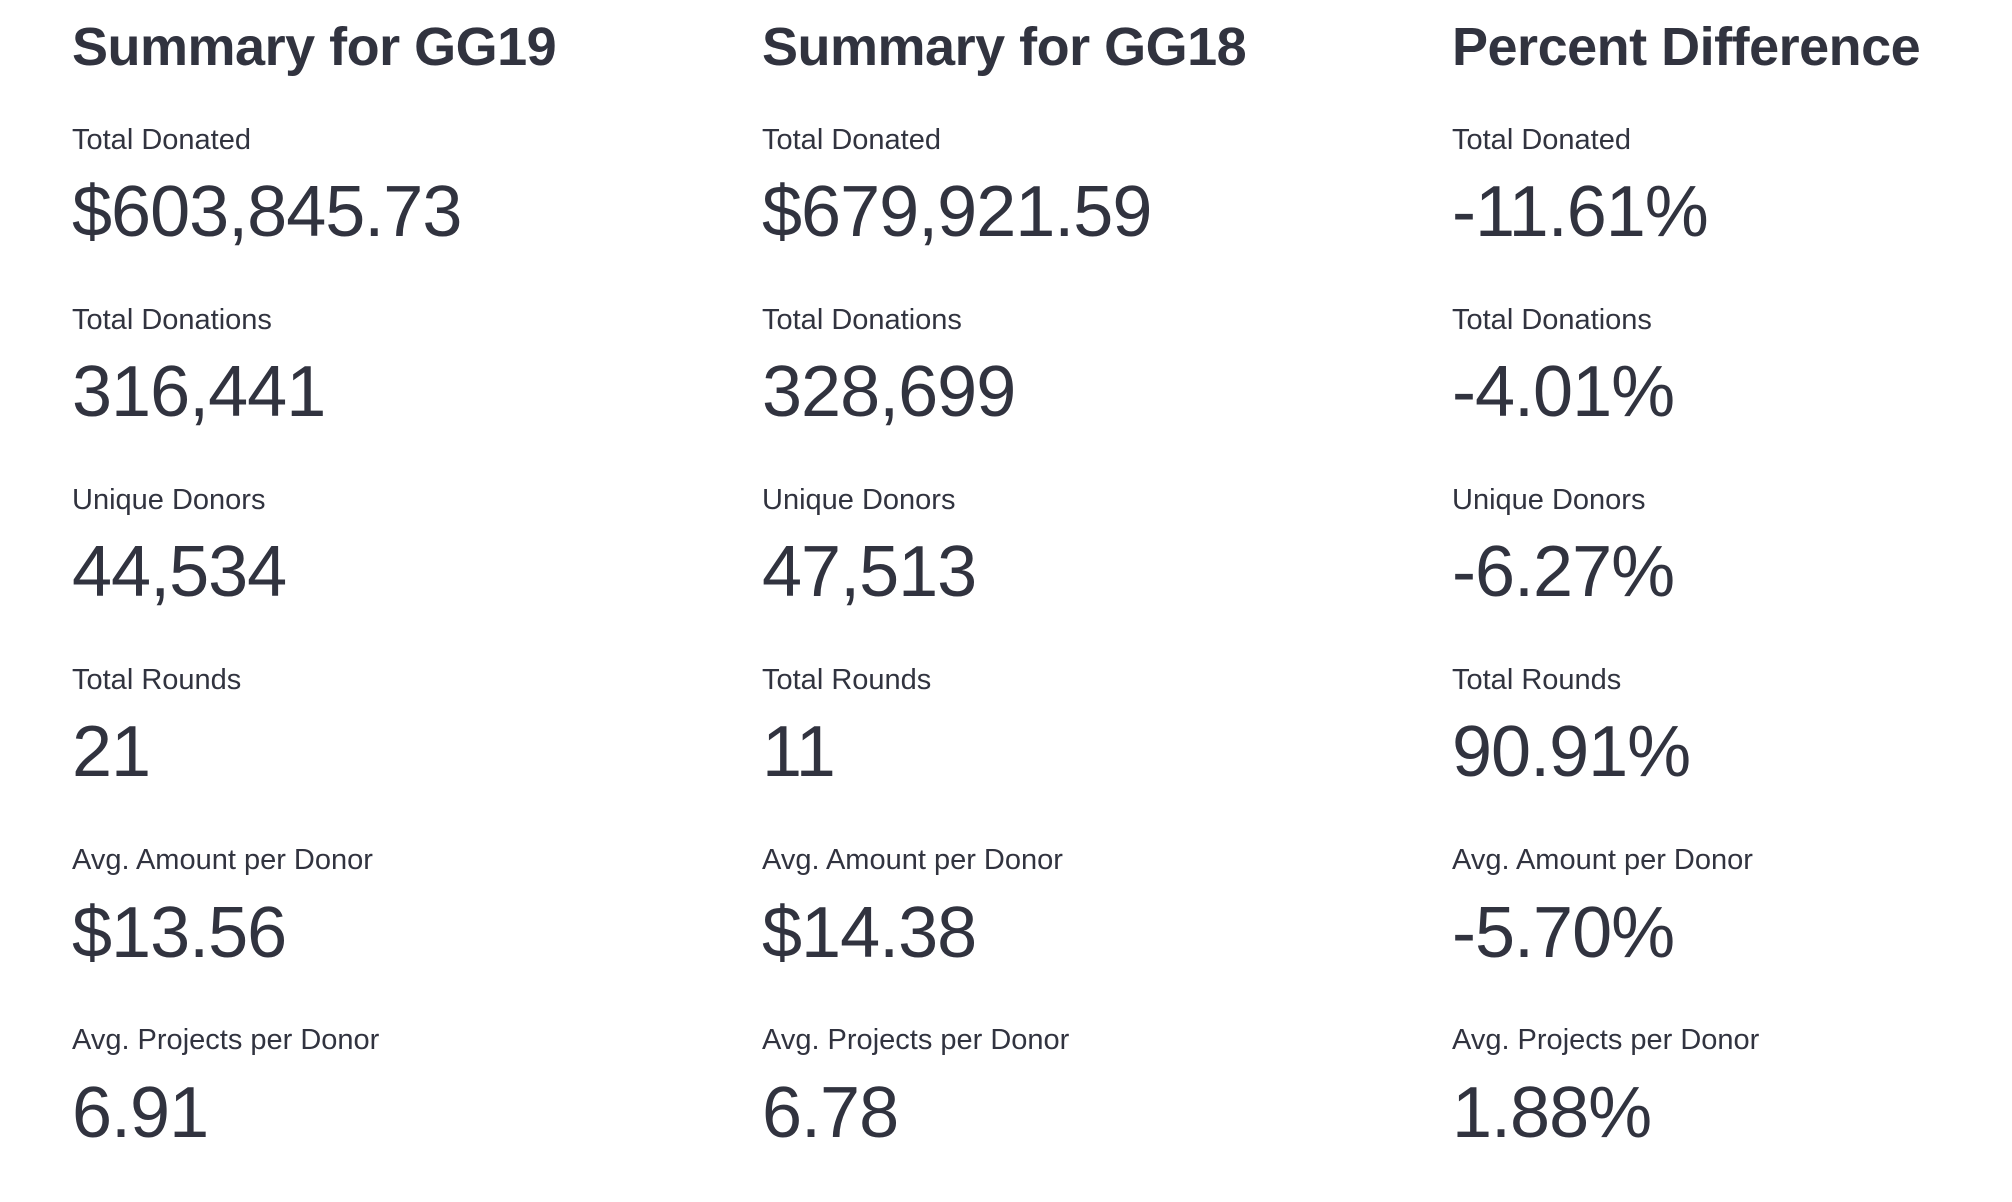 The width and height of the screenshot is (2012, 1202). What do you see at coordinates (1571, 752) in the screenshot?
I see `metric-value: 90.91%` at bounding box center [1571, 752].